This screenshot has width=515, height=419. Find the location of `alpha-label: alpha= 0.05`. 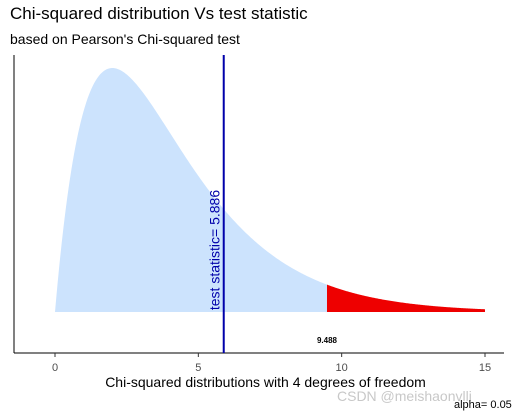

alpha-label: alpha= 0.05 is located at coordinates (483, 405).